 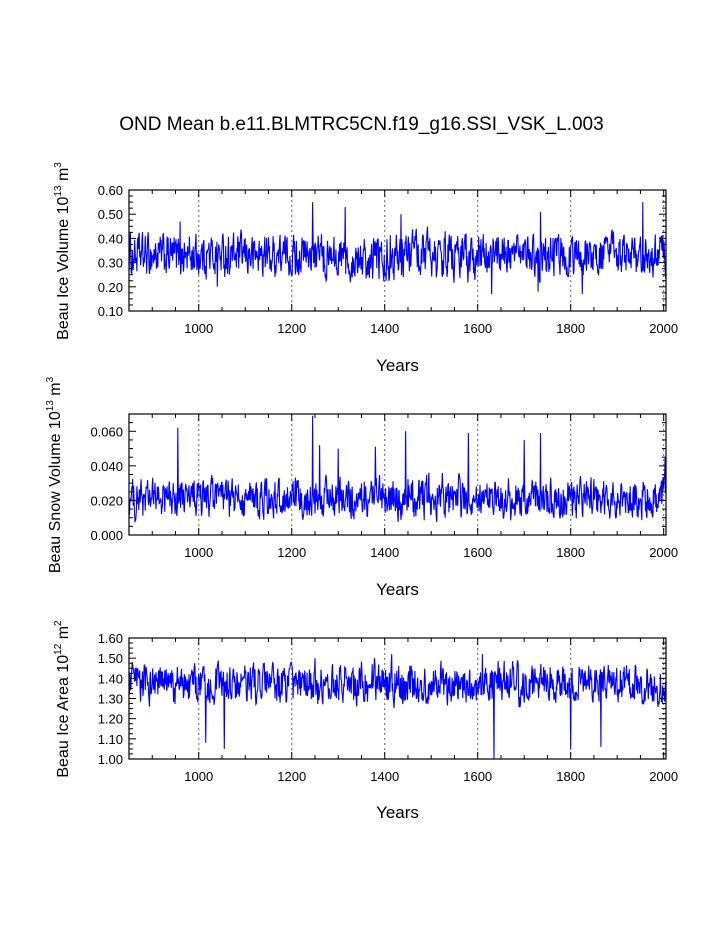 I want to click on y-tick-label: 0.040, so click(x=106, y=466).